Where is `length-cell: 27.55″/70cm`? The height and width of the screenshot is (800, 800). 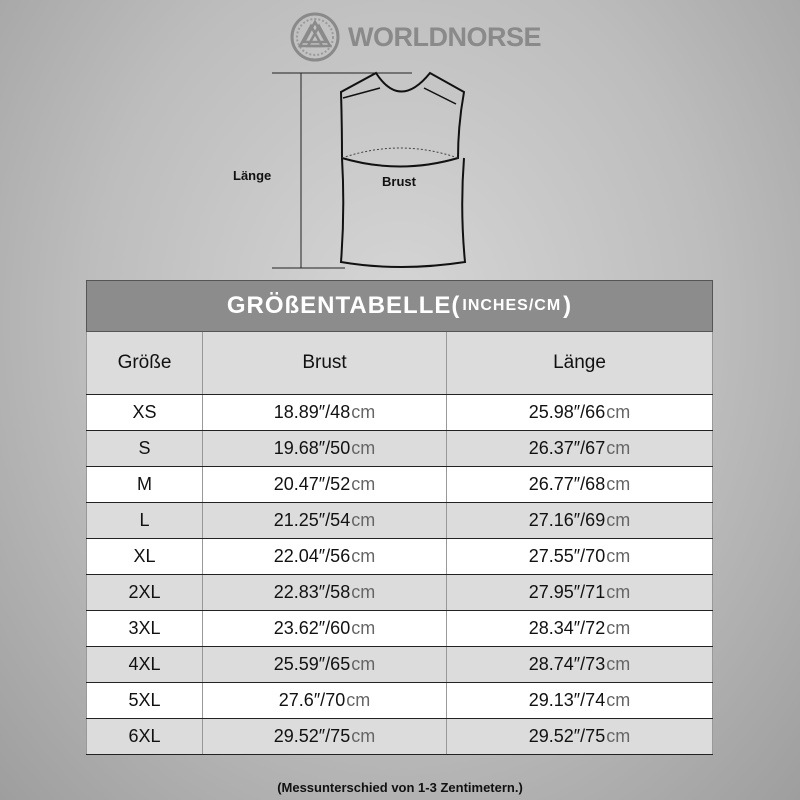
length-cell: 27.55″/70cm is located at coordinates (579, 556).